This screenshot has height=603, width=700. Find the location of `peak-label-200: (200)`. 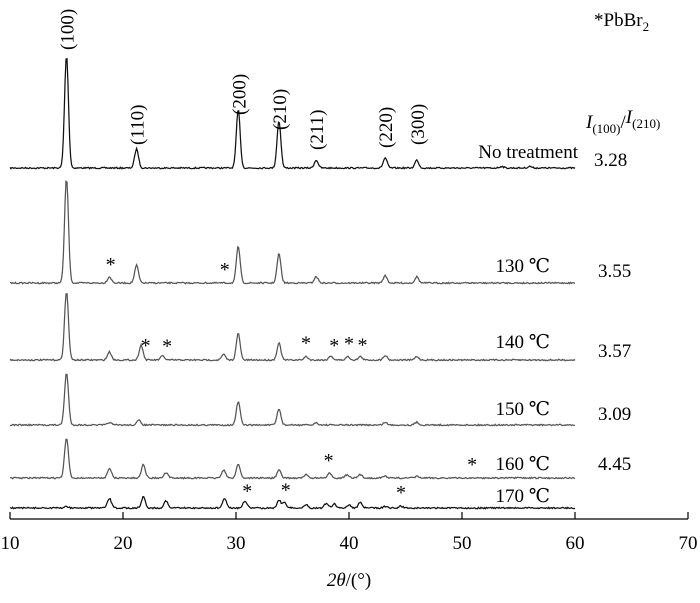

peak-label-200: (200) is located at coordinates (239, 94).